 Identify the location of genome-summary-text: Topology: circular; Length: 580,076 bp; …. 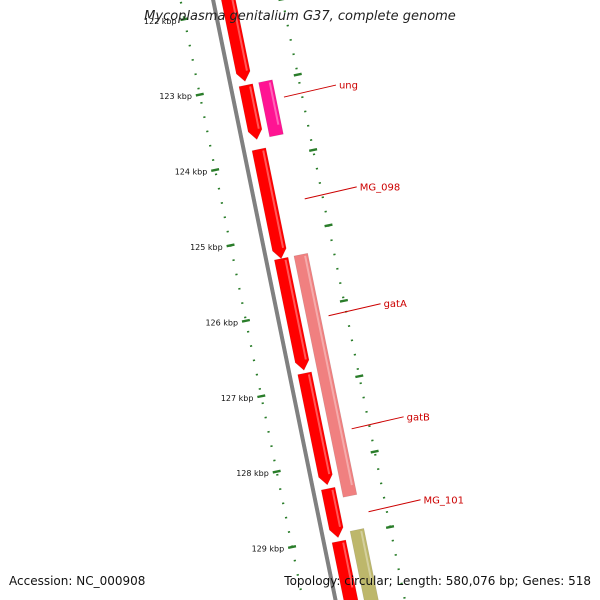
(437, 581).